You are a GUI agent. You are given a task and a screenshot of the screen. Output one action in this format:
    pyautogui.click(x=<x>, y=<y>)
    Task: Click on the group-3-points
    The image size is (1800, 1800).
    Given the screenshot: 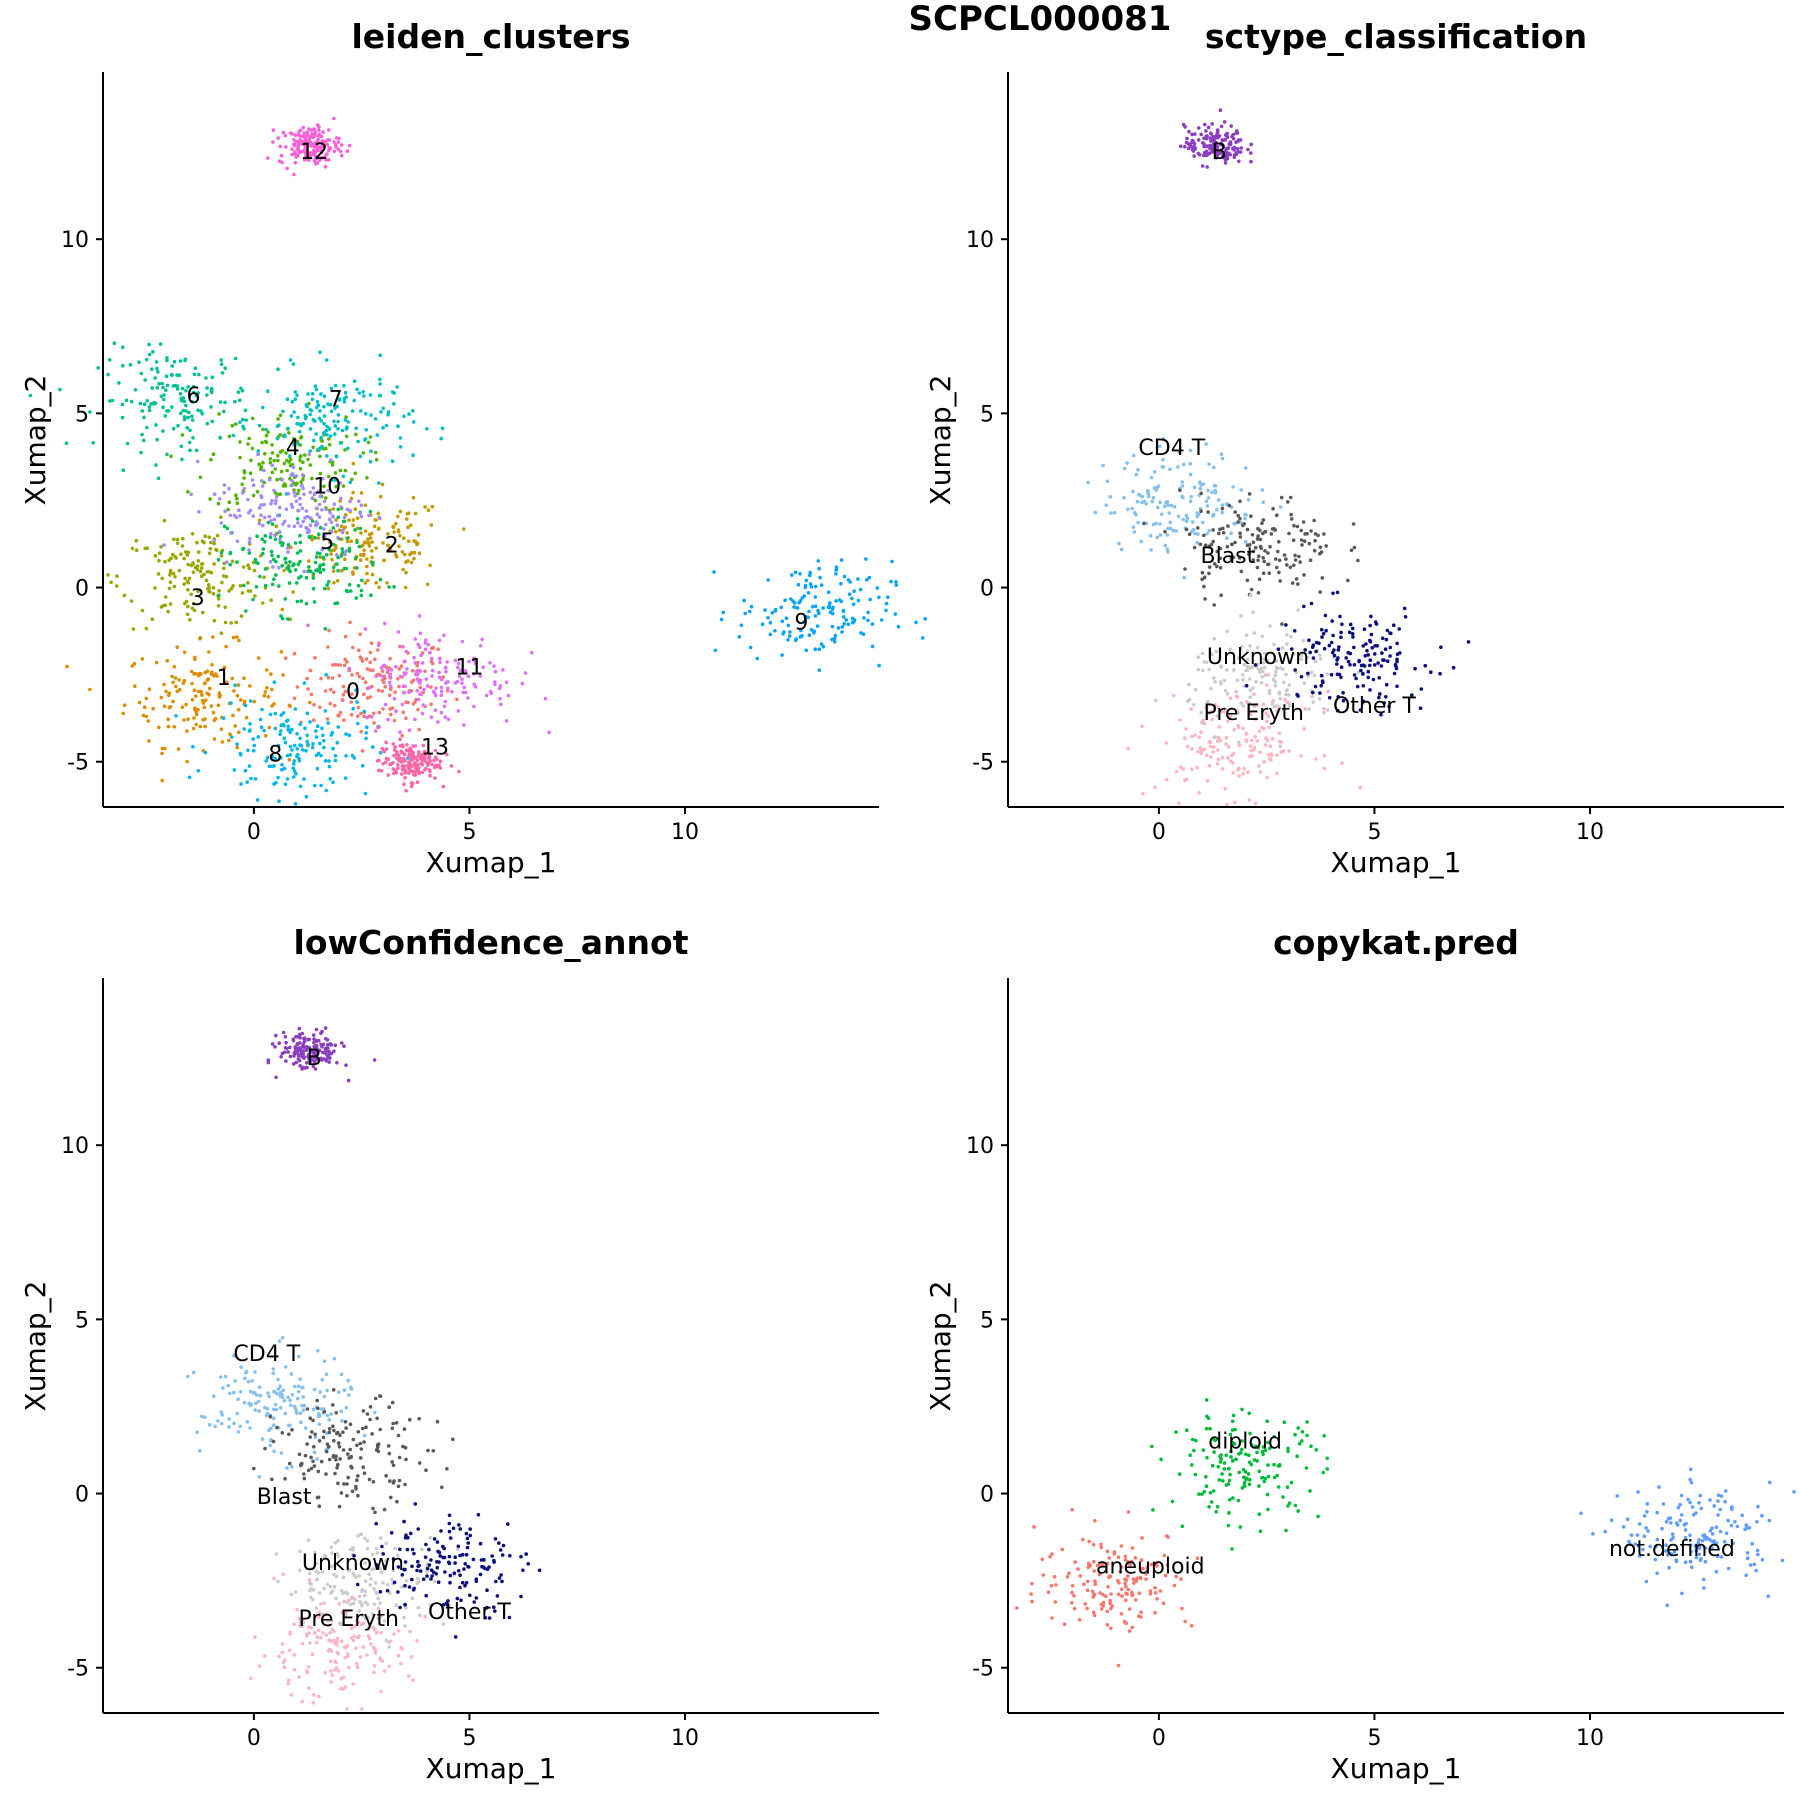 What is the action you would take?
    pyautogui.click(x=214, y=597)
    